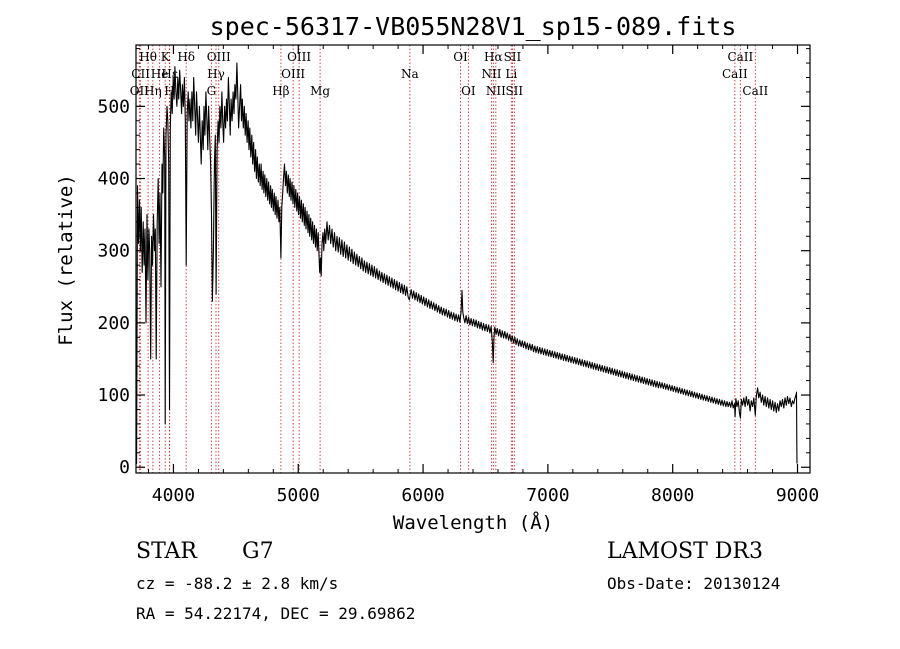 Image resolution: width=900 pixels, height=649 pixels. I want to click on x-tick-label: 8000, so click(672, 495).